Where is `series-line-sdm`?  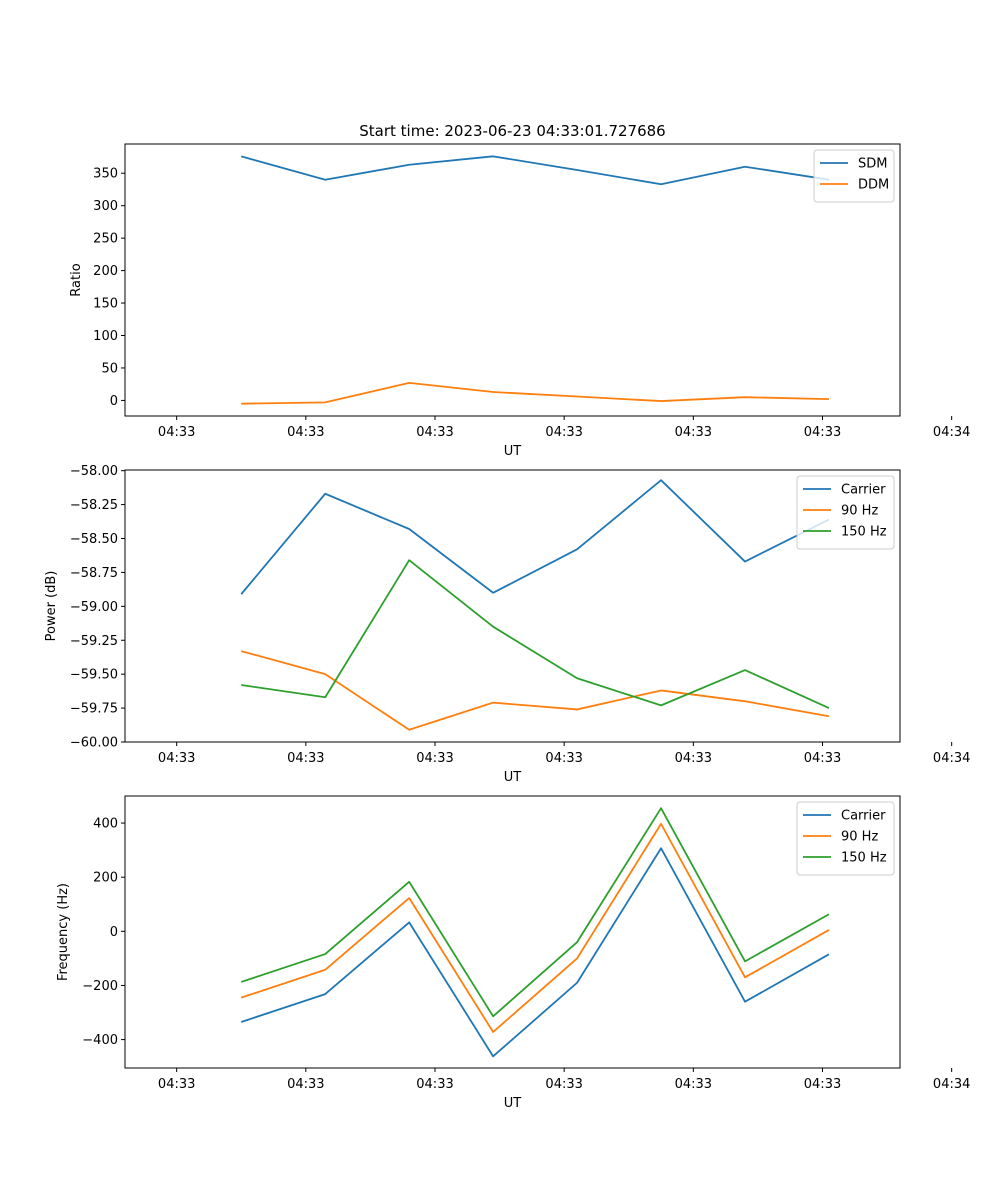
series-line-sdm is located at coordinates (535, 170).